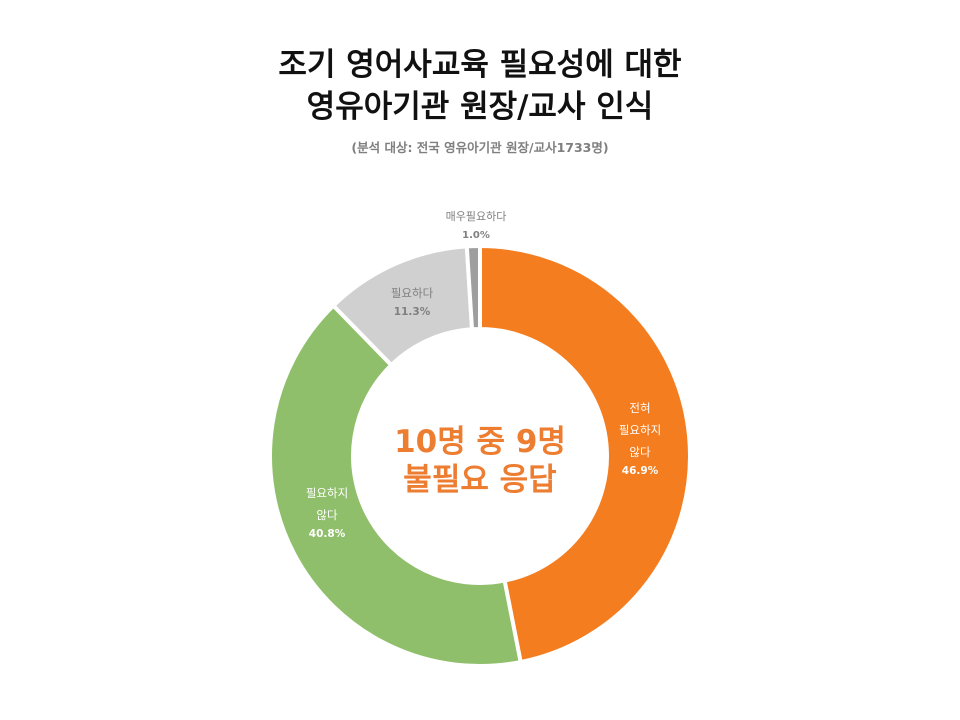 This screenshot has height=720, width=960. What do you see at coordinates (476, 216) in the screenshot?
I see `slice-label-text: 매우필요하다` at bounding box center [476, 216].